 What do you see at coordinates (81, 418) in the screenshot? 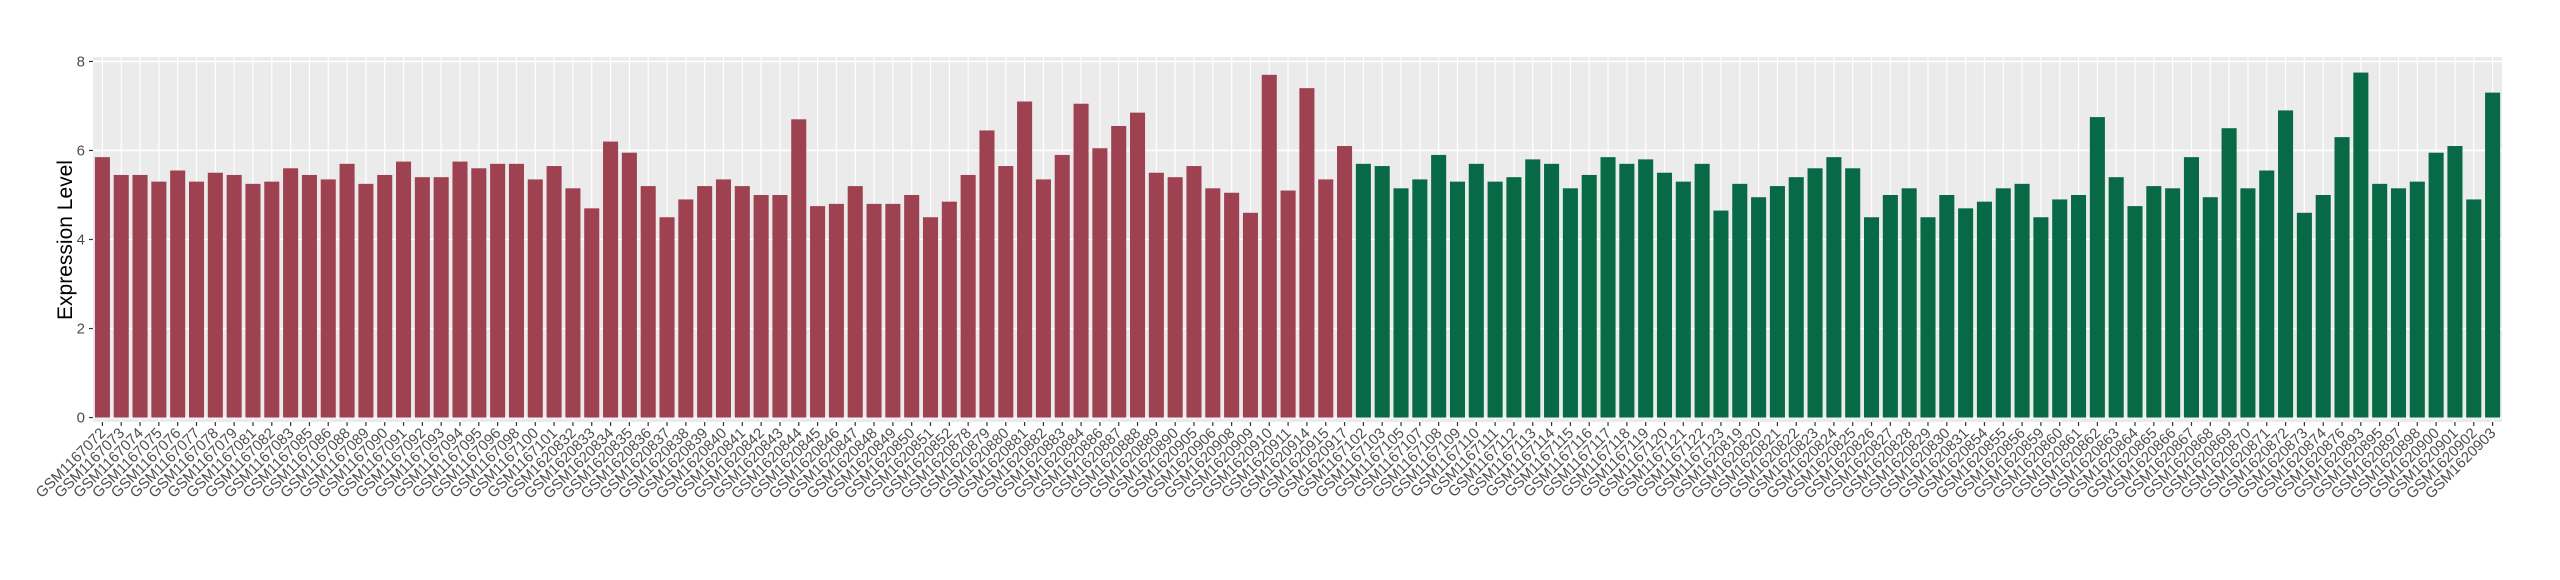
I see `y-tick-label: 0` at bounding box center [81, 418].